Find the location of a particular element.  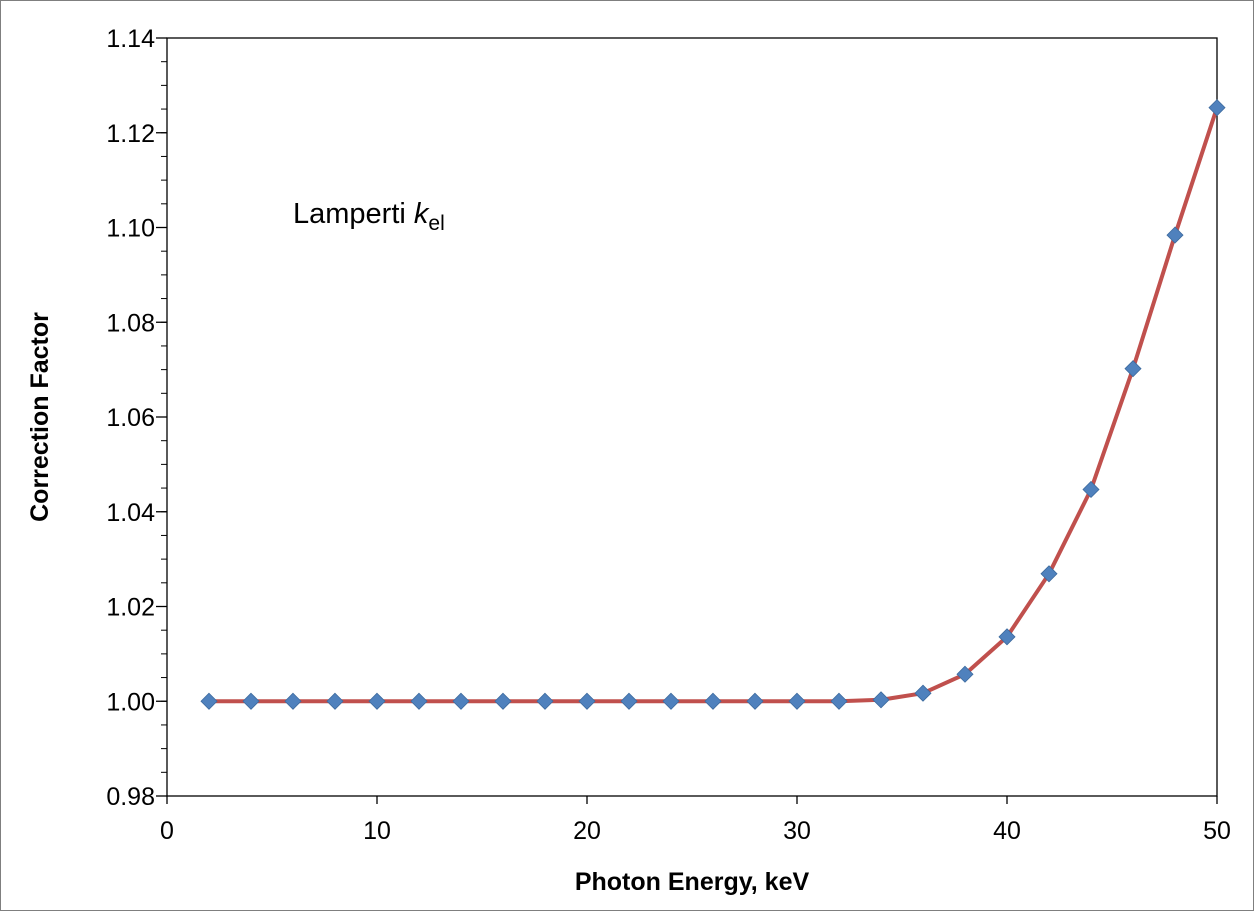

x-tick-label: 0 is located at coordinates (167, 831).